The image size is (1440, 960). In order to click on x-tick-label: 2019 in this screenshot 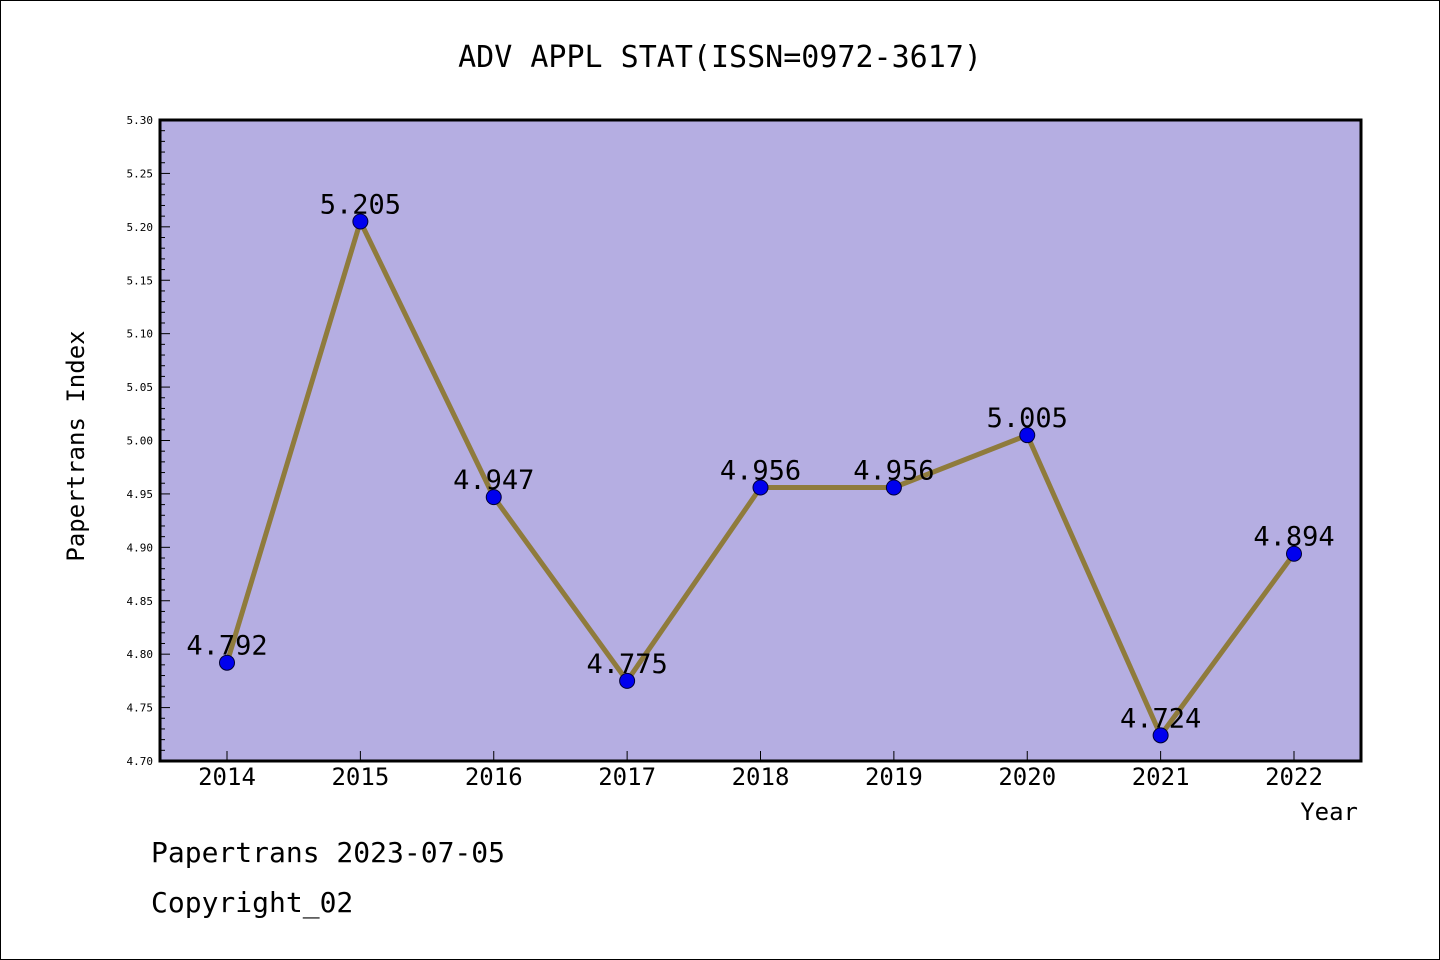, I will do `click(894, 777)`.